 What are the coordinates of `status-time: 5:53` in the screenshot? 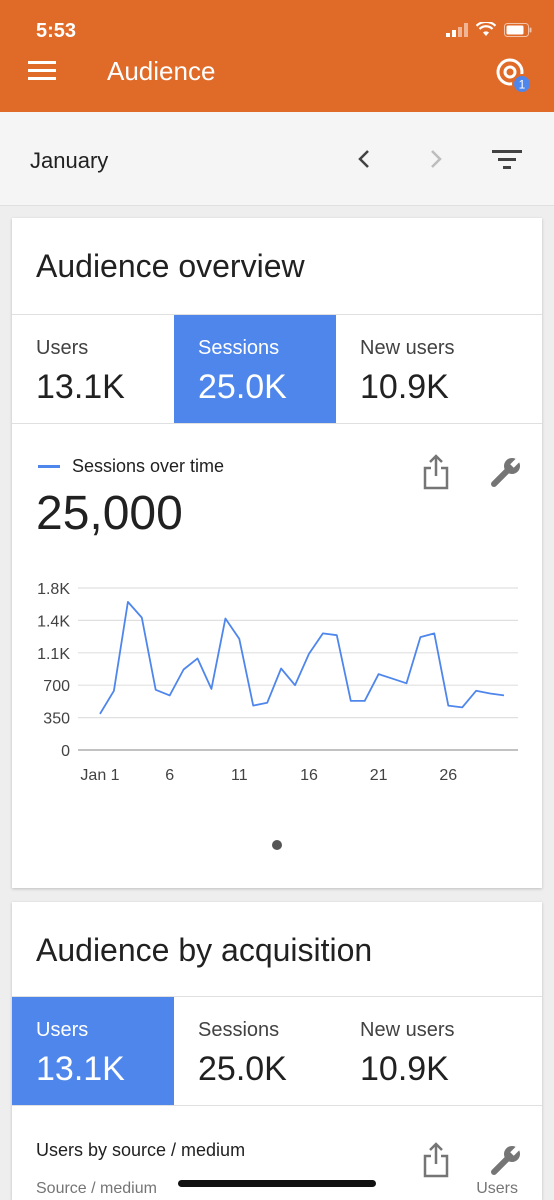 It's located at (56, 31).